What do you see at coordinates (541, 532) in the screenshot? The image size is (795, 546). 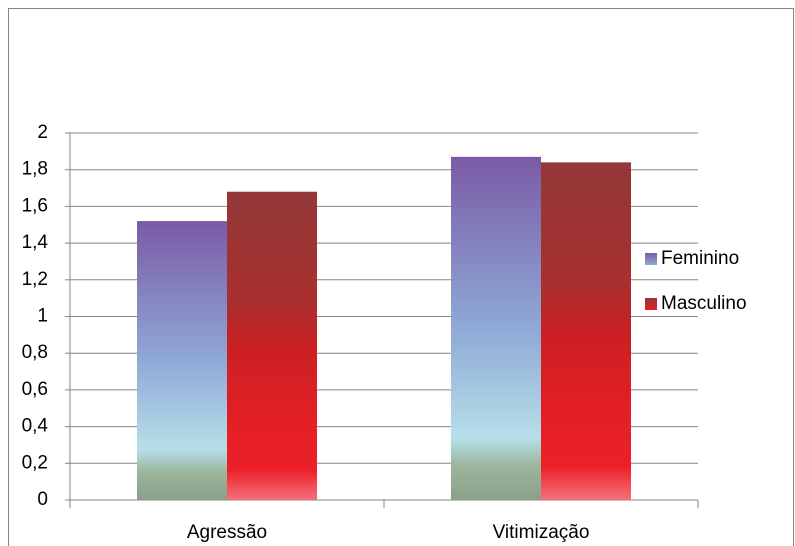 I see `x-tick-label: Vitimização` at bounding box center [541, 532].